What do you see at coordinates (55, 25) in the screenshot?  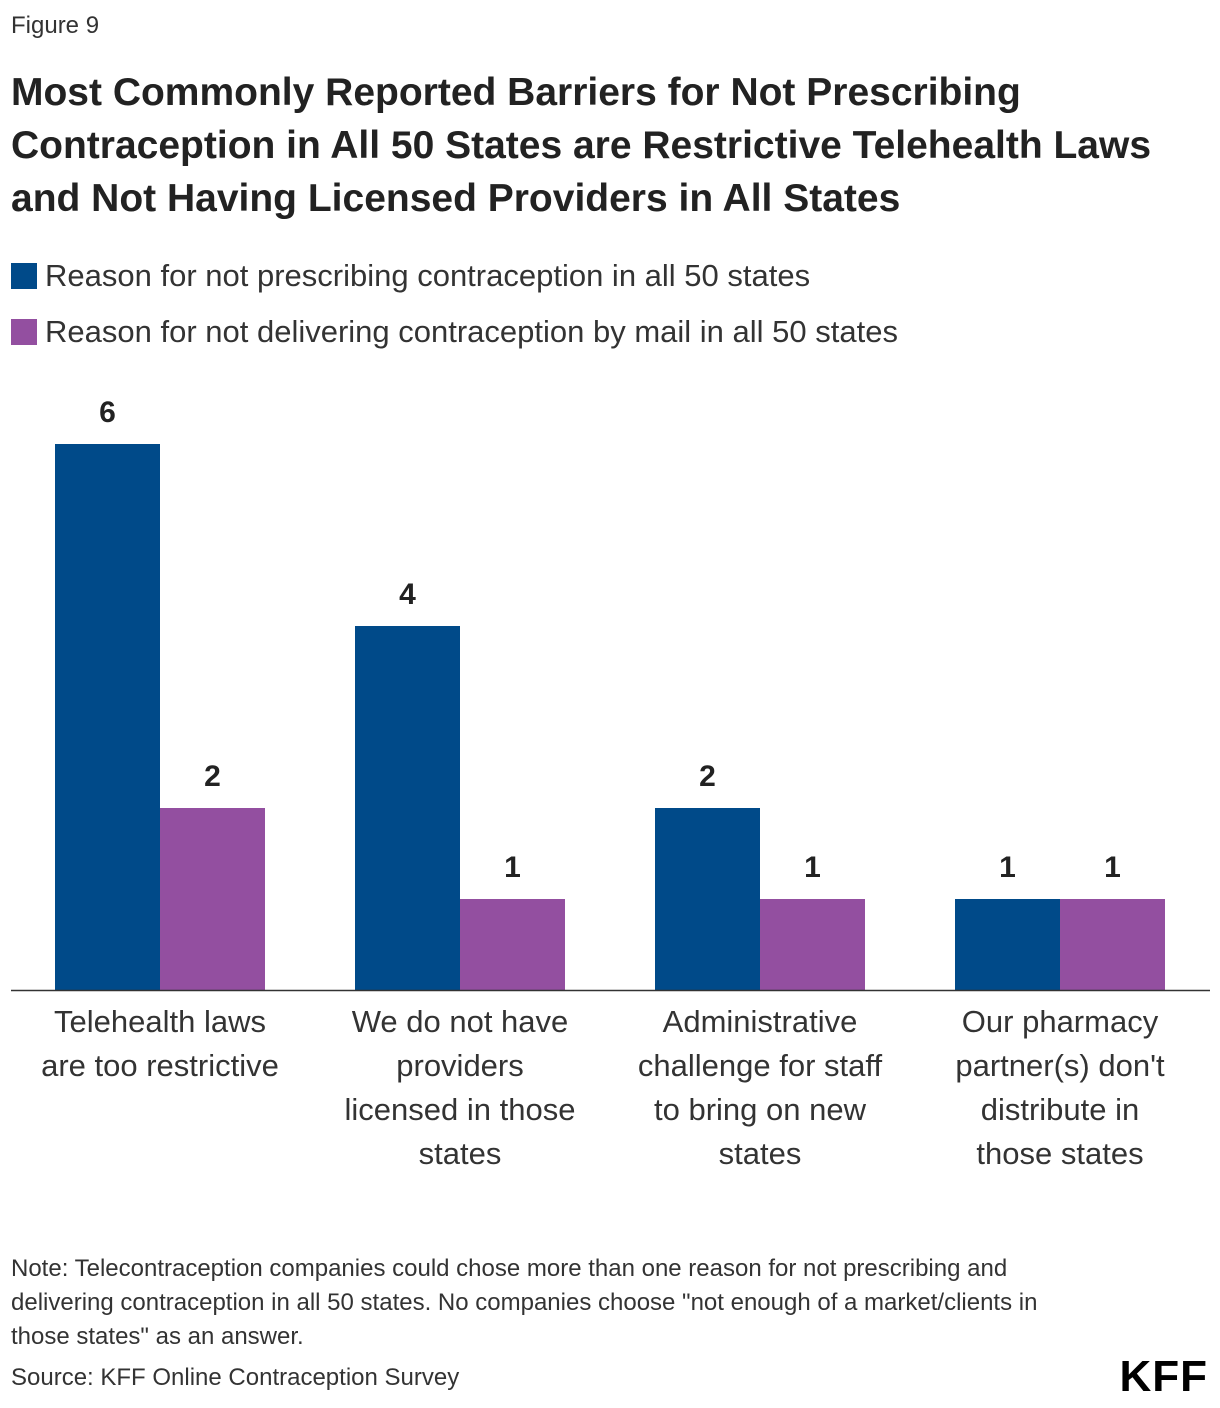 I see `figure-label: Figure 9` at bounding box center [55, 25].